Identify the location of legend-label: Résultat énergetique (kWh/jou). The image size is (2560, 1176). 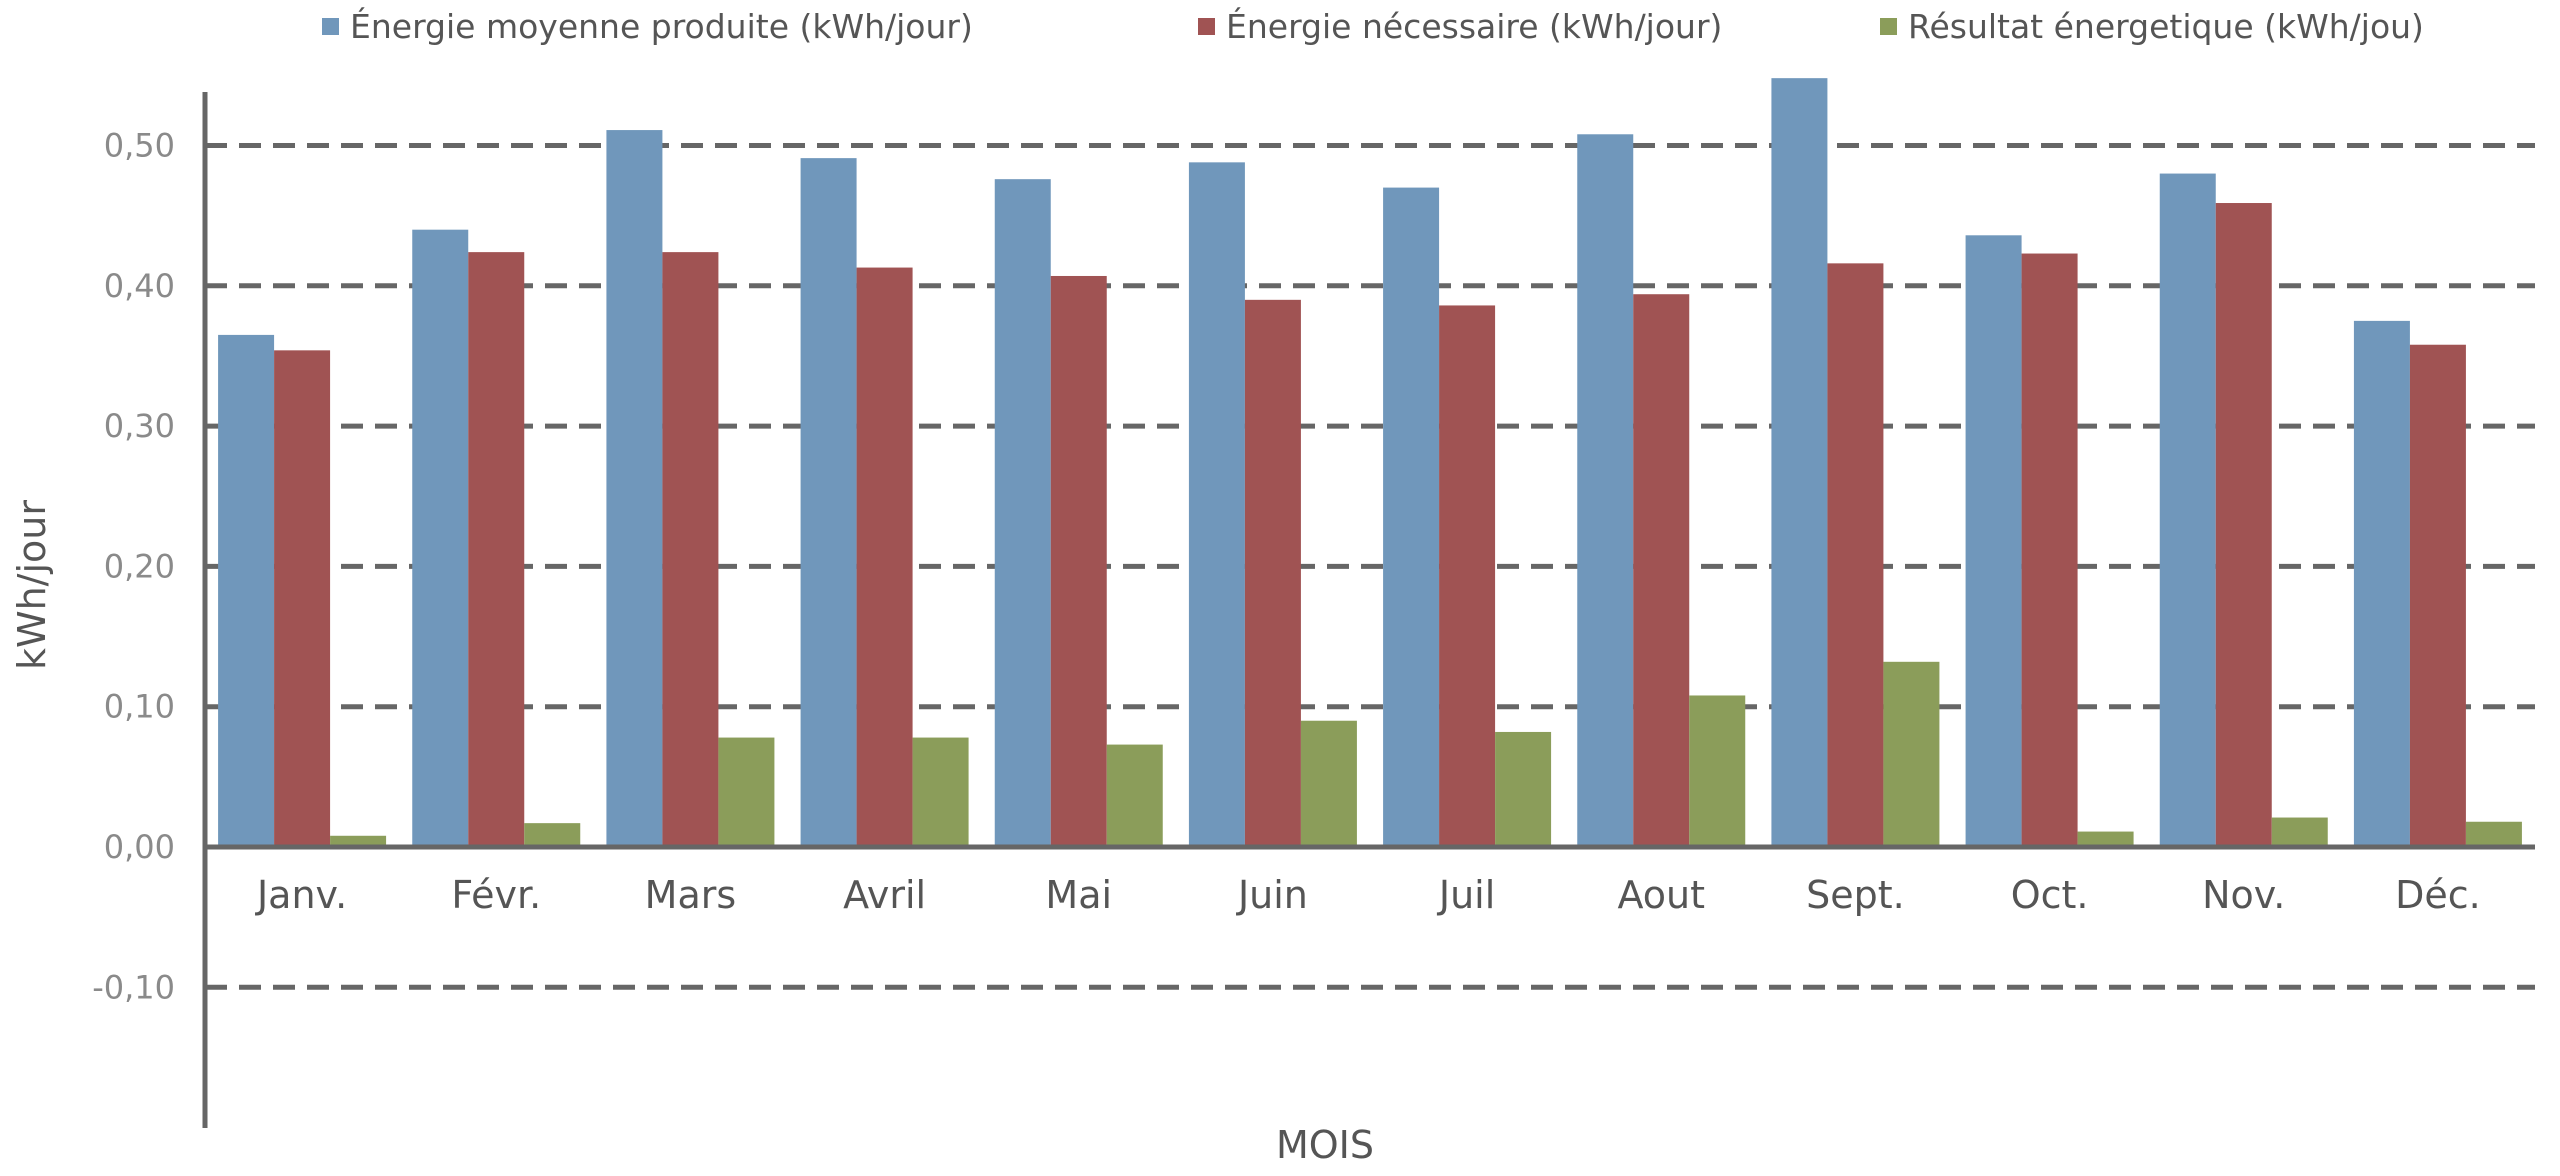
(2166, 26).